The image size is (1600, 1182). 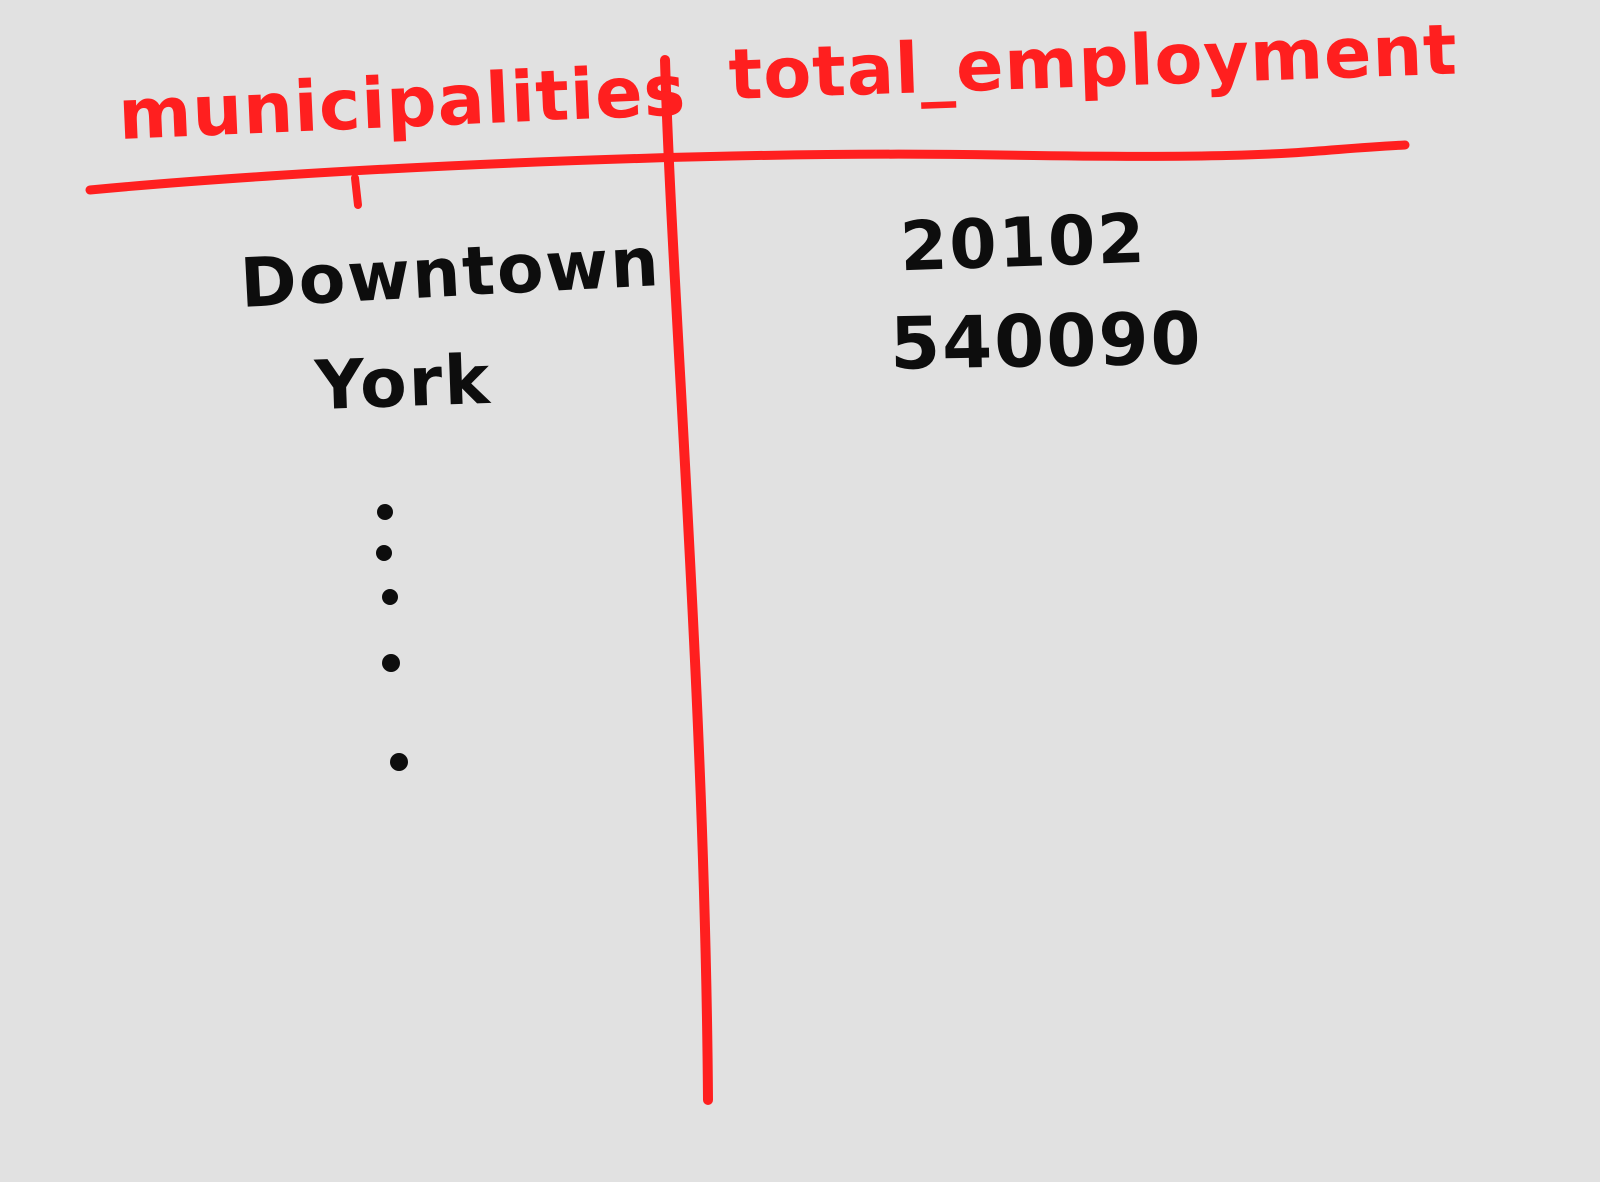 What do you see at coordinates (392, 637) in the screenshot?
I see `continuation-dots` at bounding box center [392, 637].